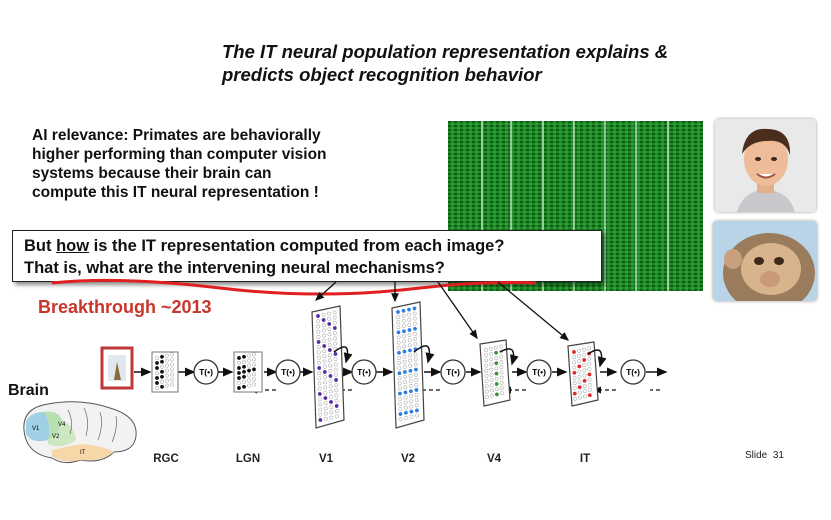  What do you see at coordinates (332, 367) in the screenshot?
I see `v1-layer` at bounding box center [332, 367].